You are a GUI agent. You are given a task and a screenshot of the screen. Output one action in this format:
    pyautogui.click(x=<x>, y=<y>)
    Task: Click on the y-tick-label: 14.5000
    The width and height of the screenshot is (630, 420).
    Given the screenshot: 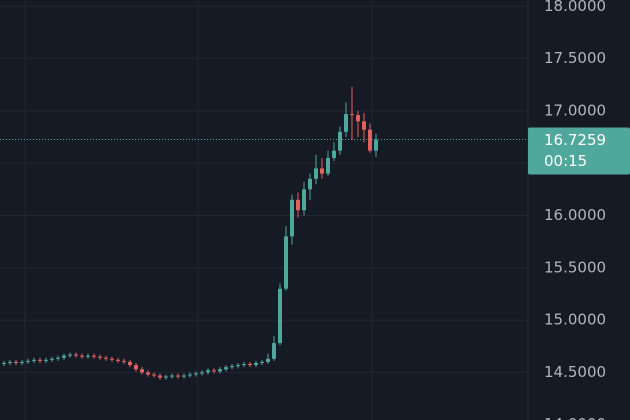 What is the action you would take?
    pyautogui.click(x=575, y=372)
    